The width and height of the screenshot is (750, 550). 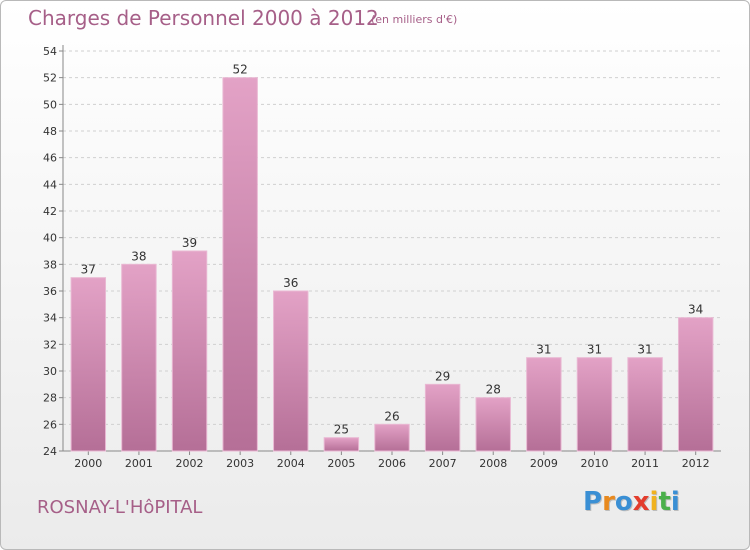 What do you see at coordinates (623, 502) in the screenshot?
I see `logo-letter: o` at bounding box center [623, 502].